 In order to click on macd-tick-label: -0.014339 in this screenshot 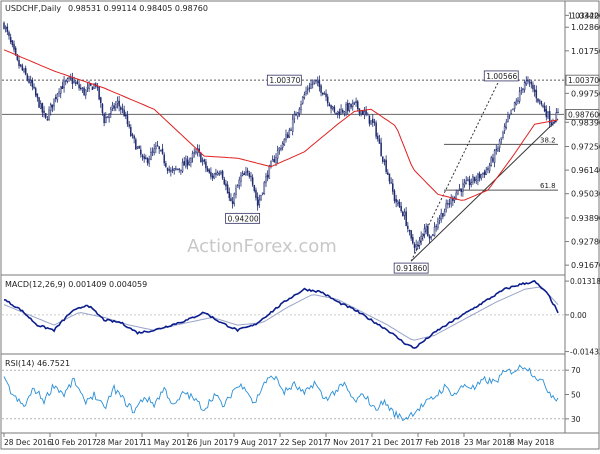, I will do `click(585, 352)`.